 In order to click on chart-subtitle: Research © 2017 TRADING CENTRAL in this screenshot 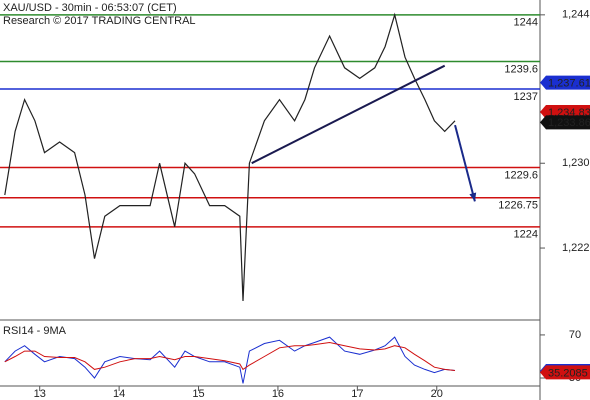, I will do `click(99, 21)`.